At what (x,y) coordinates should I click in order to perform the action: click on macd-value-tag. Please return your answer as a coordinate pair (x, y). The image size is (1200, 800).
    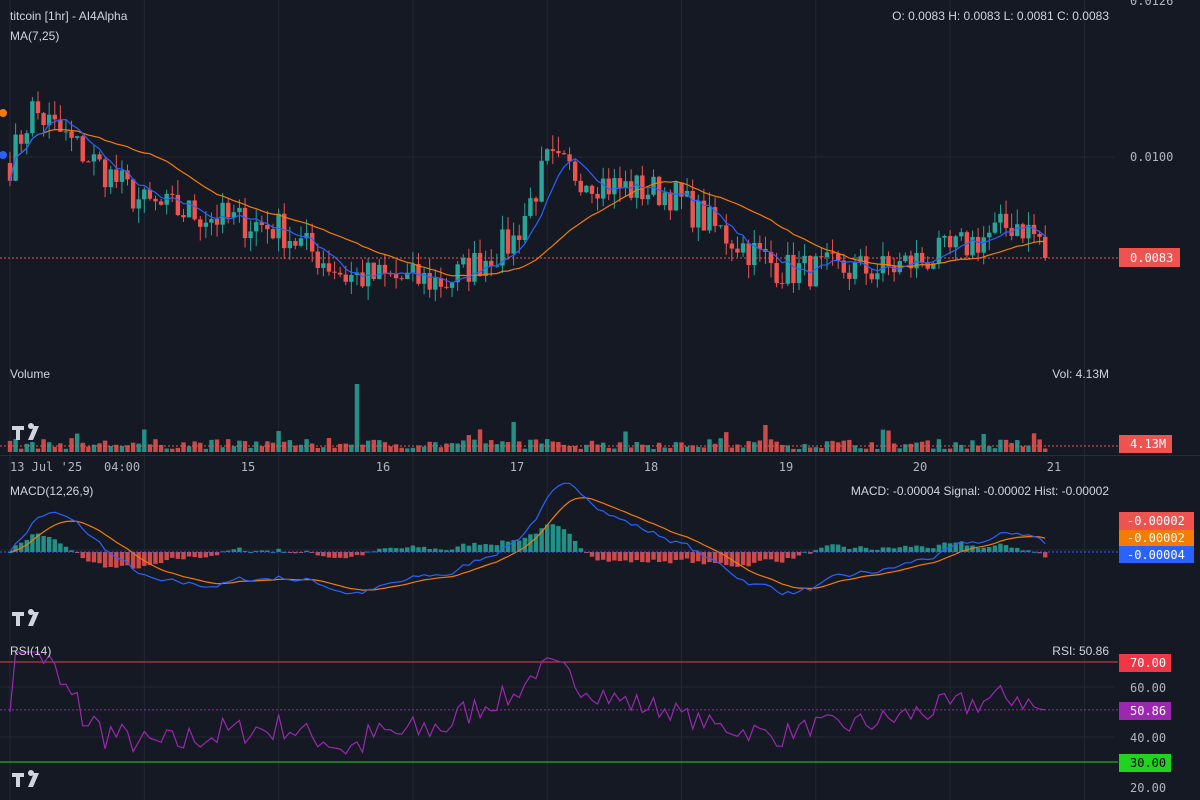
    Looking at the image, I should click on (1156, 554).